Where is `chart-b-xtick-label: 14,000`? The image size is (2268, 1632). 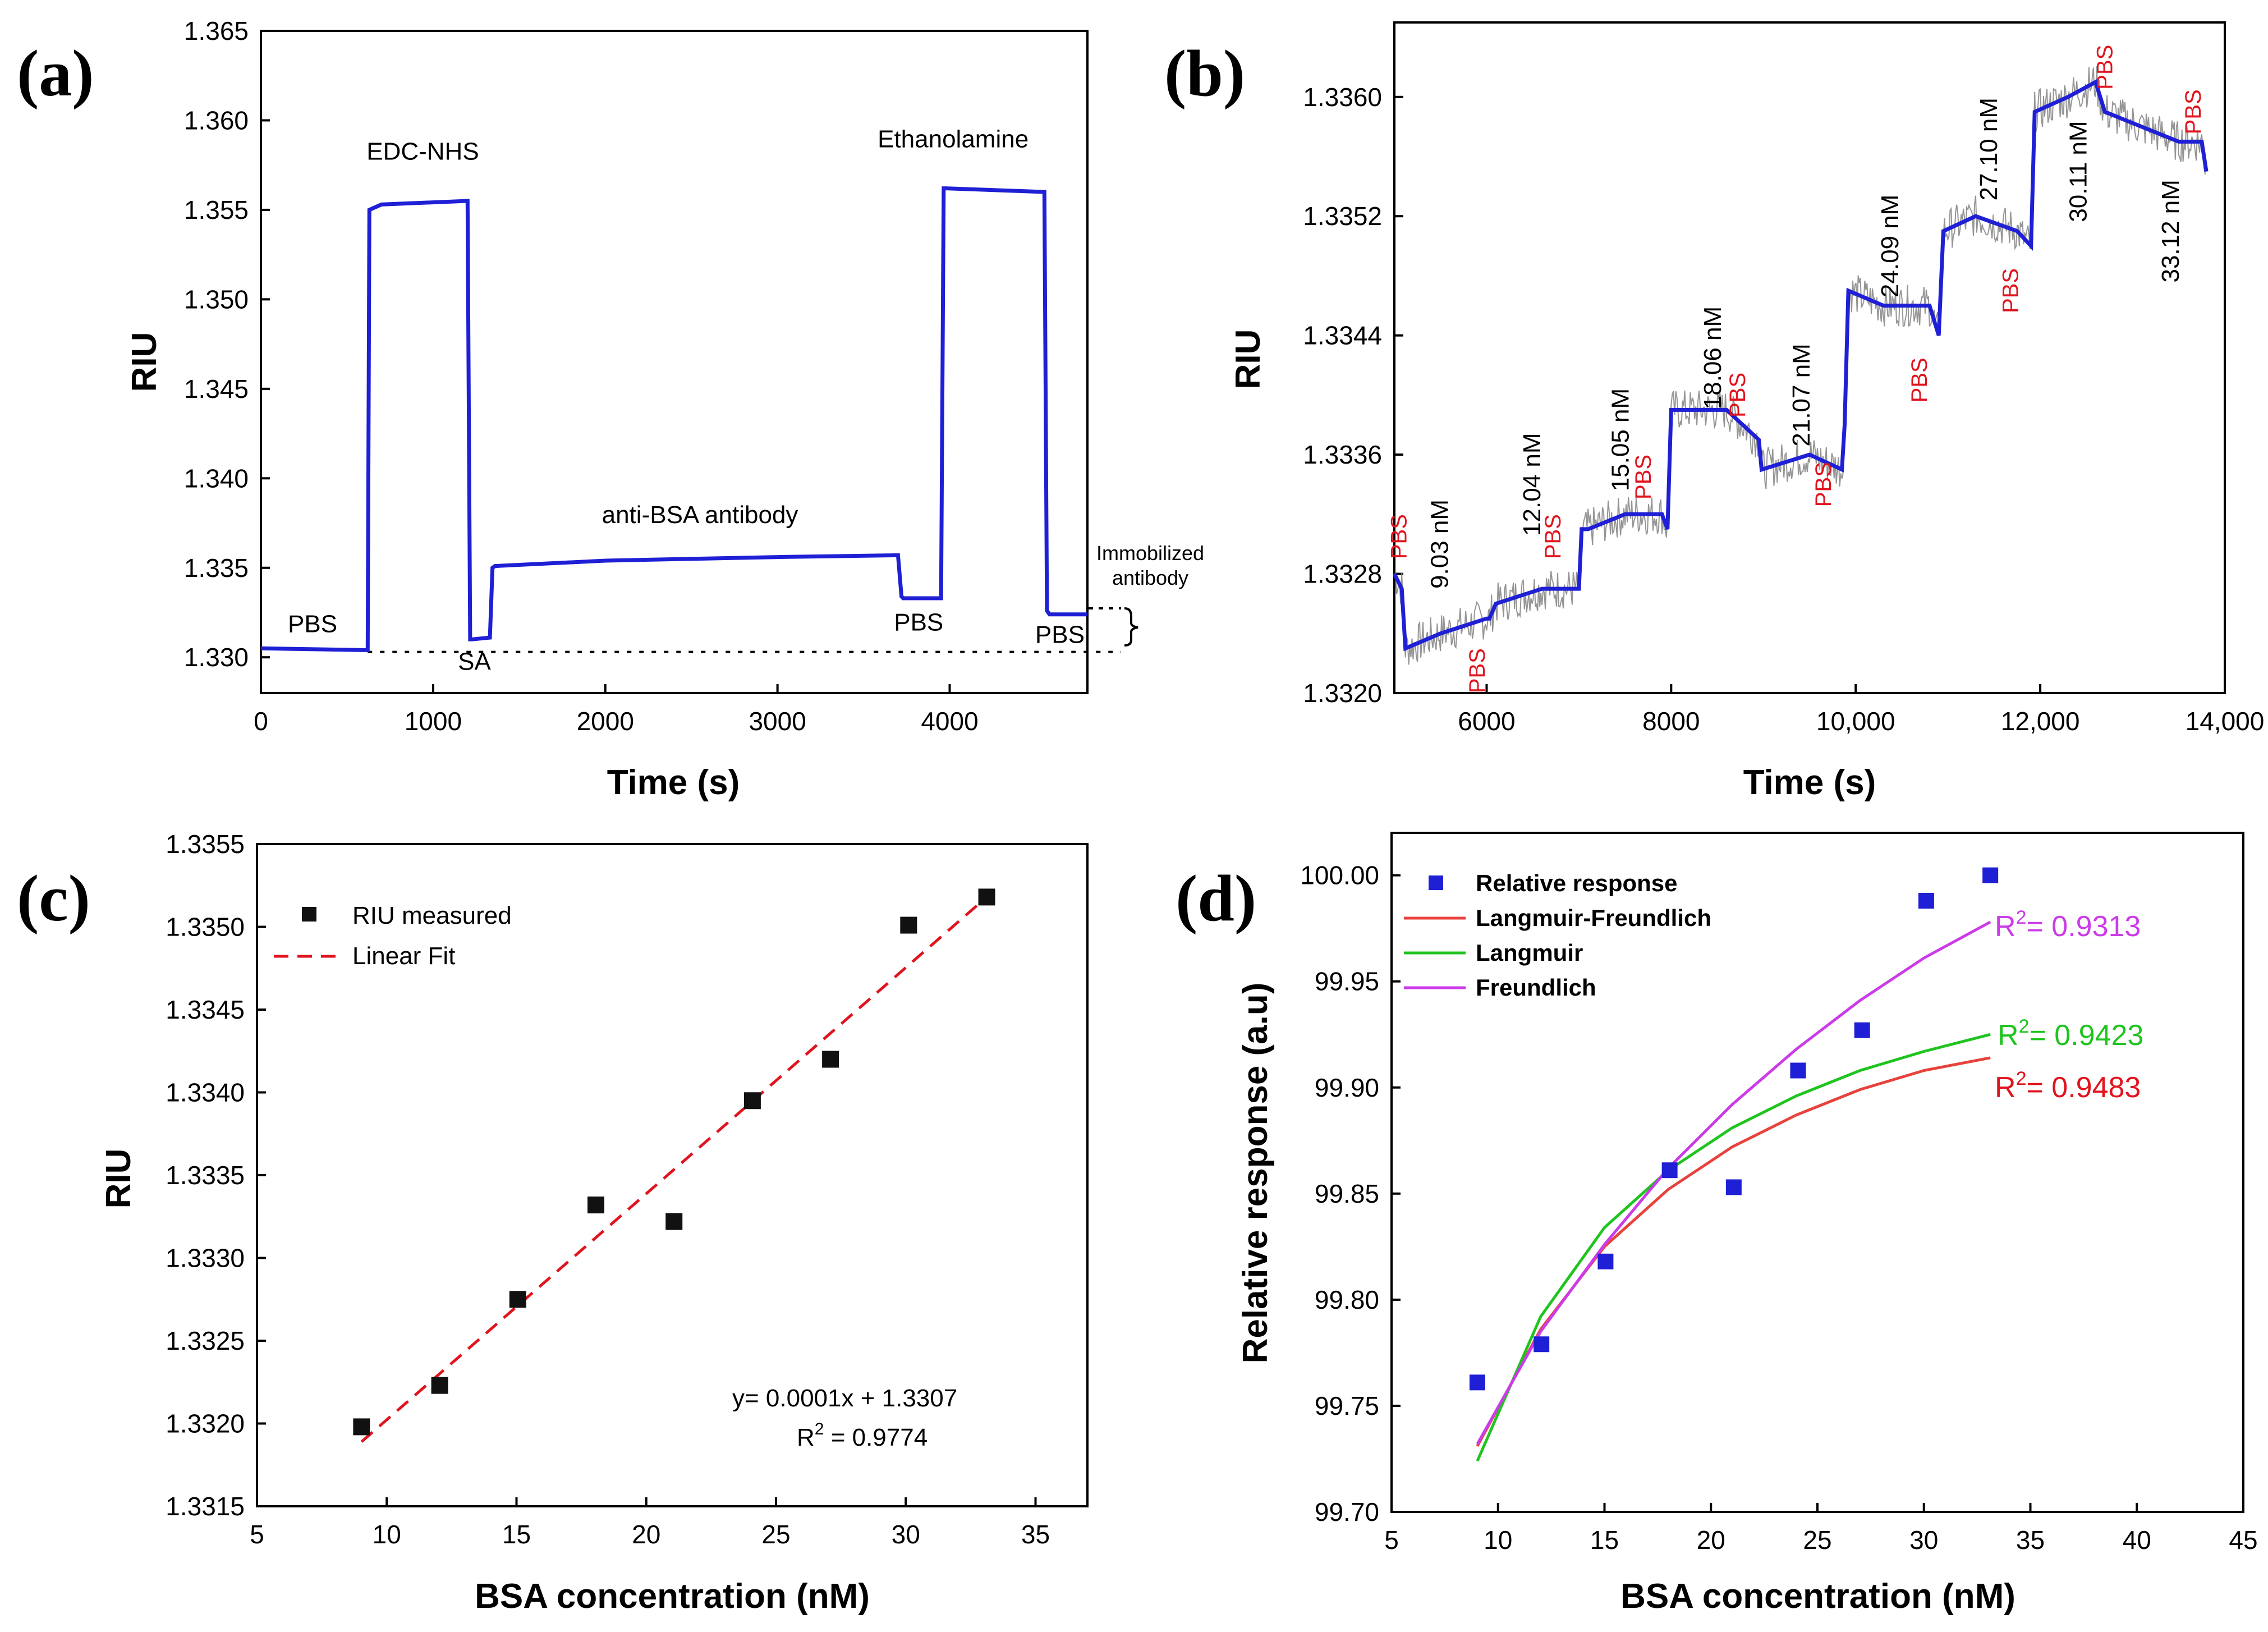 chart-b-xtick-label: 14,000 is located at coordinates (2225, 721).